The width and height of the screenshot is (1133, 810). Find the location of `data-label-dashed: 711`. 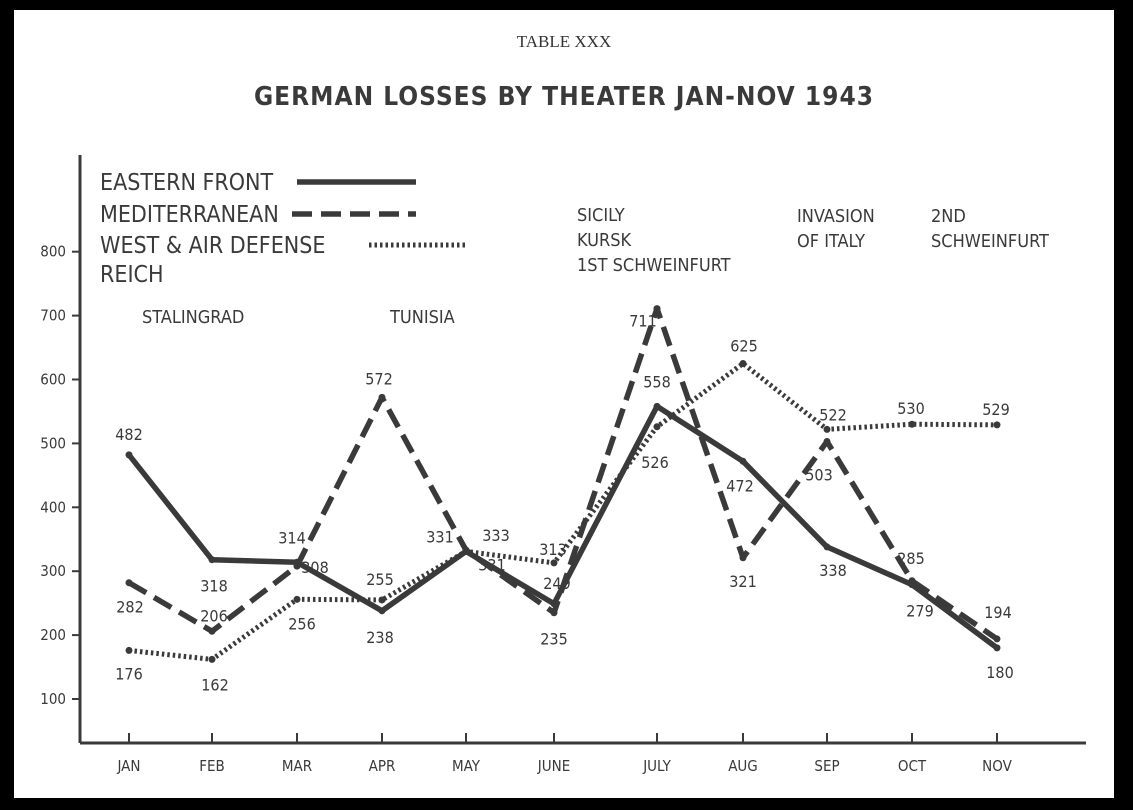

data-label-dashed: 711 is located at coordinates (642, 321).